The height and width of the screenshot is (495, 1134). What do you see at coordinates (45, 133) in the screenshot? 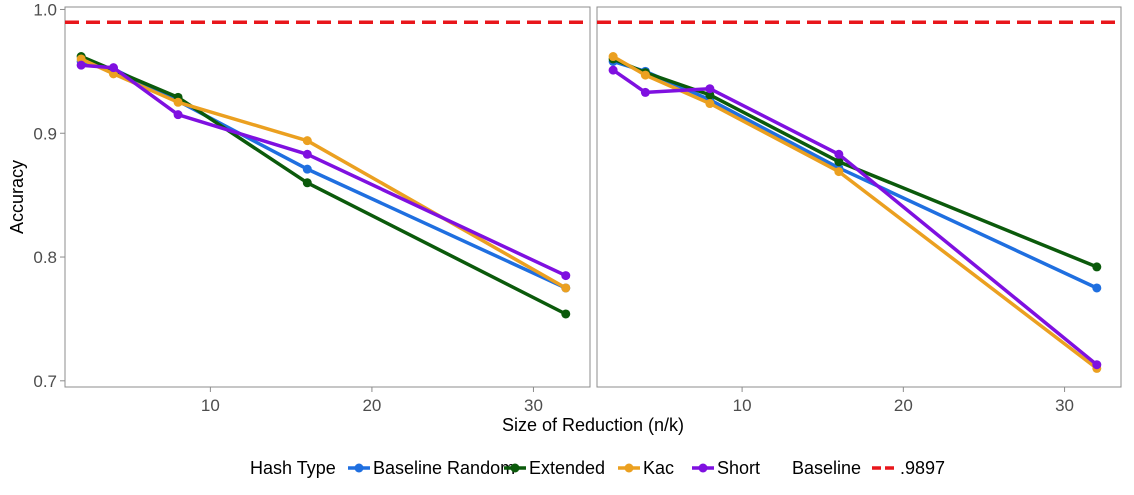
I see `y-tick-label: 0.9` at bounding box center [45, 133].